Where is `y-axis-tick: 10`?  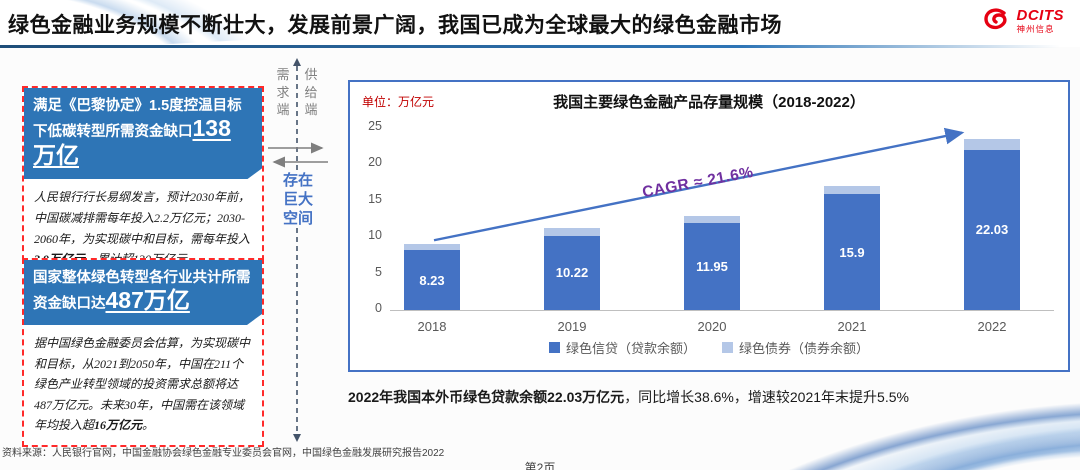
y-axis-tick: 10 is located at coordinates (375, 235).